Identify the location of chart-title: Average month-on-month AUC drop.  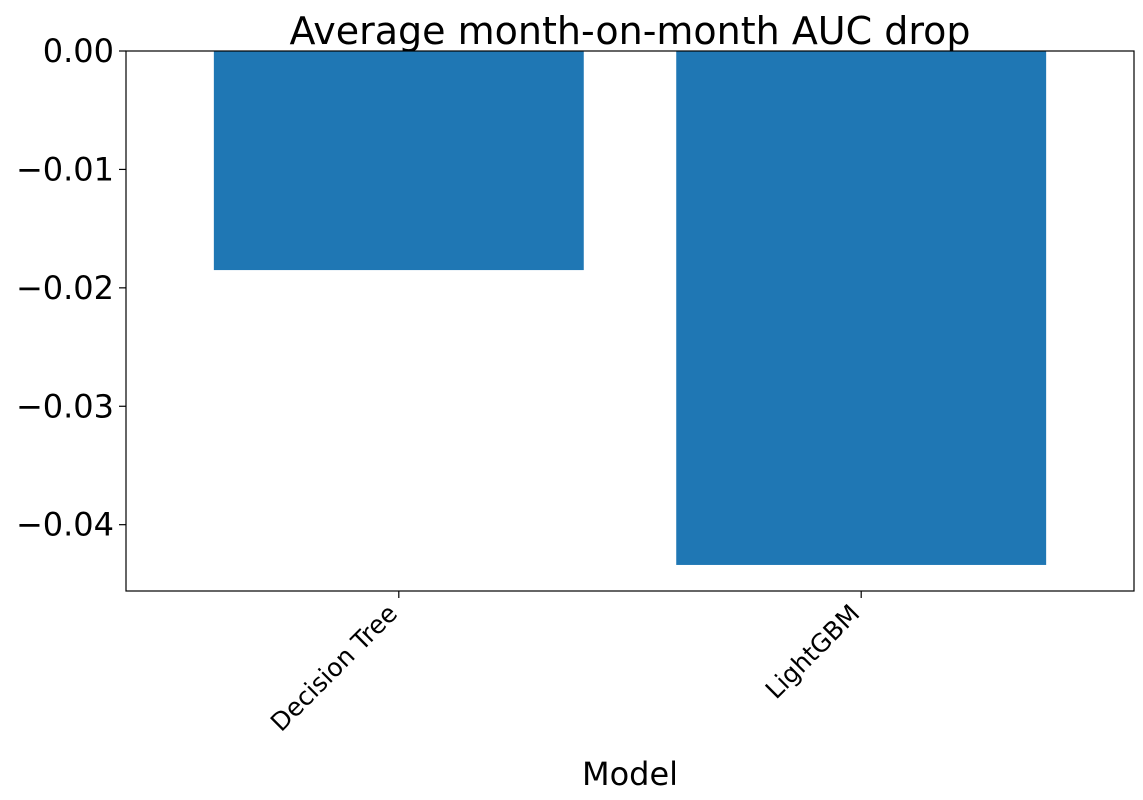
(629, 31).